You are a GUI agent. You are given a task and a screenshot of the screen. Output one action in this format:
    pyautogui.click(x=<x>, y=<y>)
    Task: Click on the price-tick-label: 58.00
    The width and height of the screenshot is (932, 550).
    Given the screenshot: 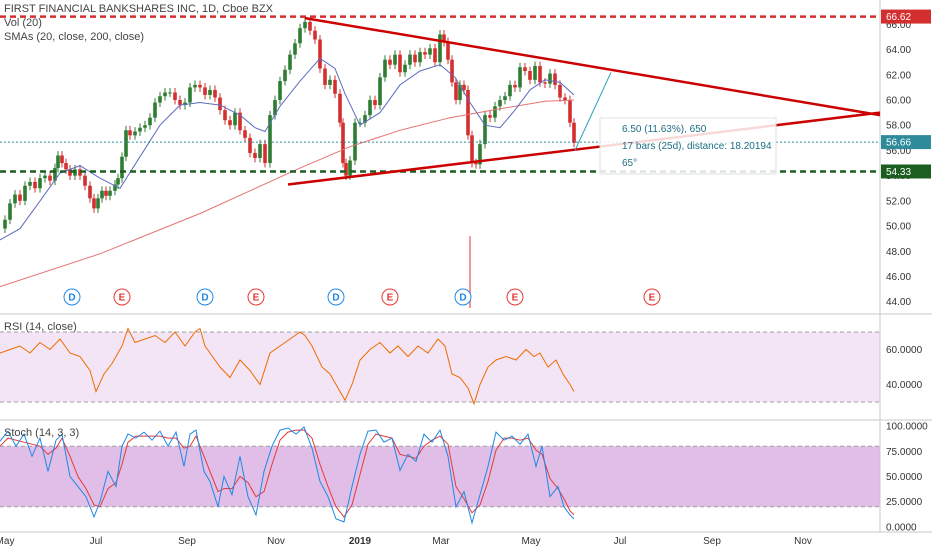 What is the action you would take?
    pyautogui.click(x=898, y=126)
    